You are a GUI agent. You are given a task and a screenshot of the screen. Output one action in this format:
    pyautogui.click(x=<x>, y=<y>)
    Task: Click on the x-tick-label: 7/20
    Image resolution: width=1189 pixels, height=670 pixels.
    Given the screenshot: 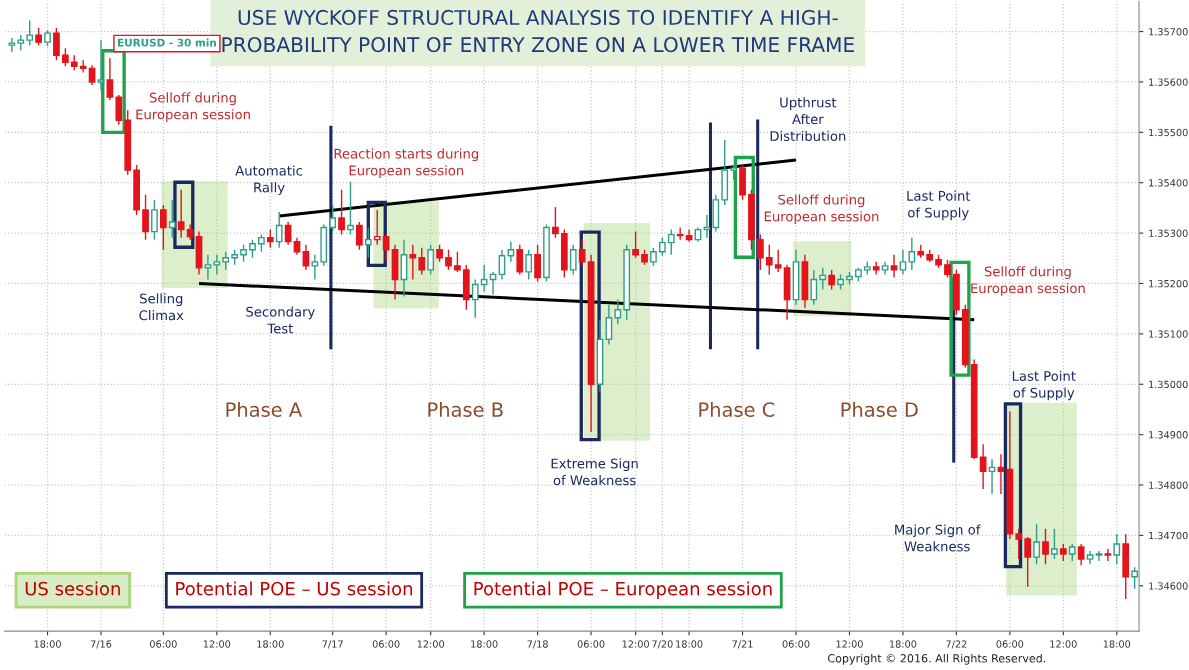 What is the action you would take?
    pyautogui.click(x=662, y=644)
    